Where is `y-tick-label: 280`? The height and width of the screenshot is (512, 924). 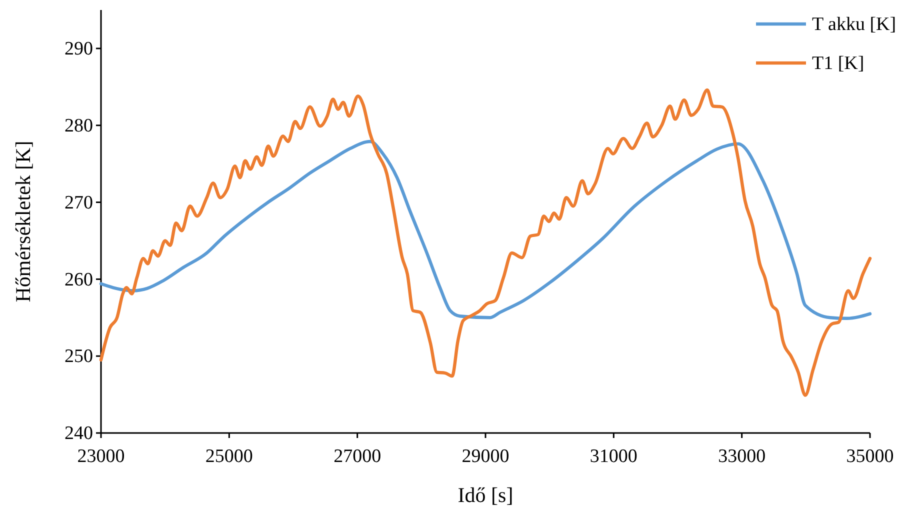
y-tick-label: 280 is located at coordinates (78, 125).